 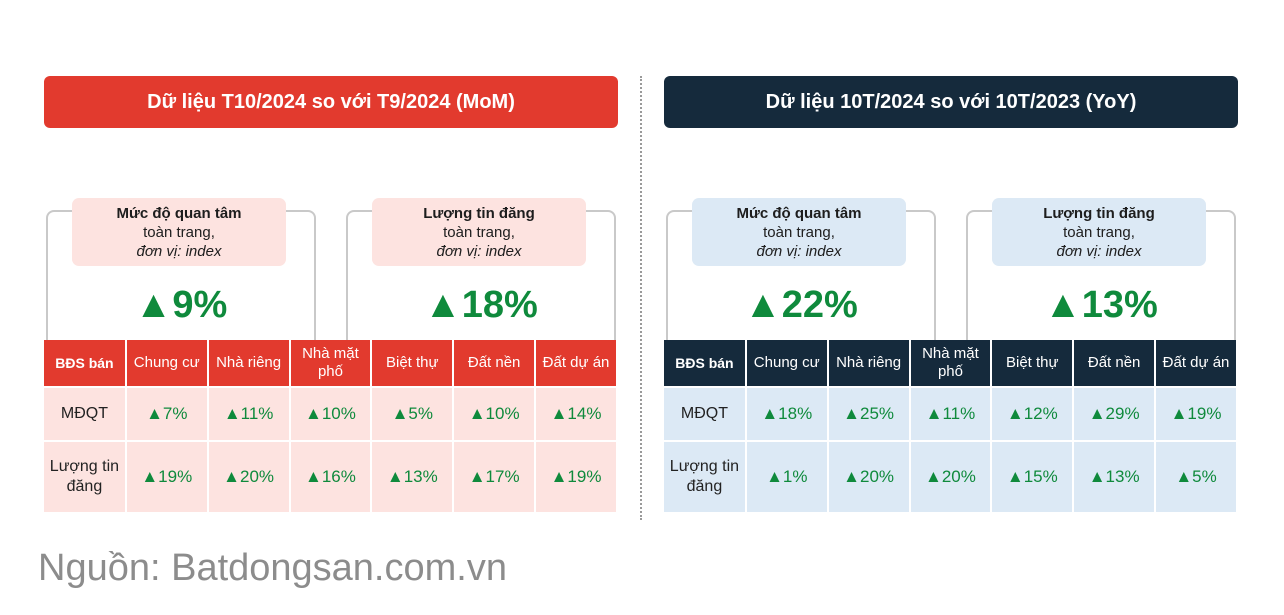 What do you see at coordinates (1033, 413) in the screenshot?
I see `table-cell: ▲12%` at bounding box center [1033, 413].